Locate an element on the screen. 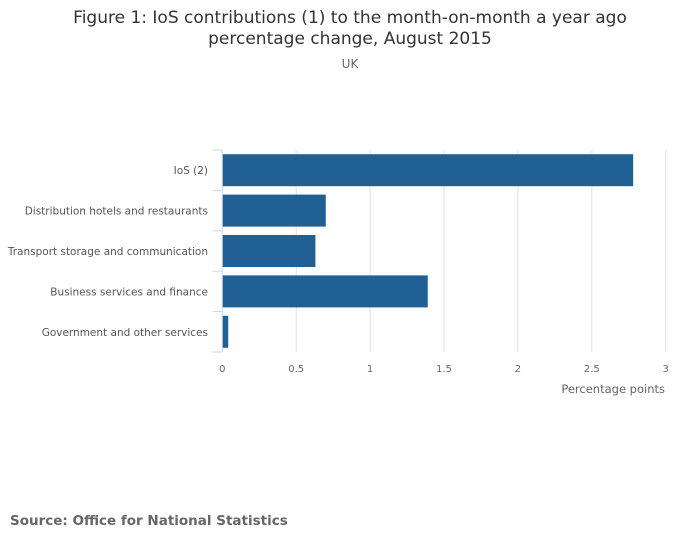 The width and height of the screenshot is (700, 549). x-tick-label: 0.5 is located at coordinates (296, 369).